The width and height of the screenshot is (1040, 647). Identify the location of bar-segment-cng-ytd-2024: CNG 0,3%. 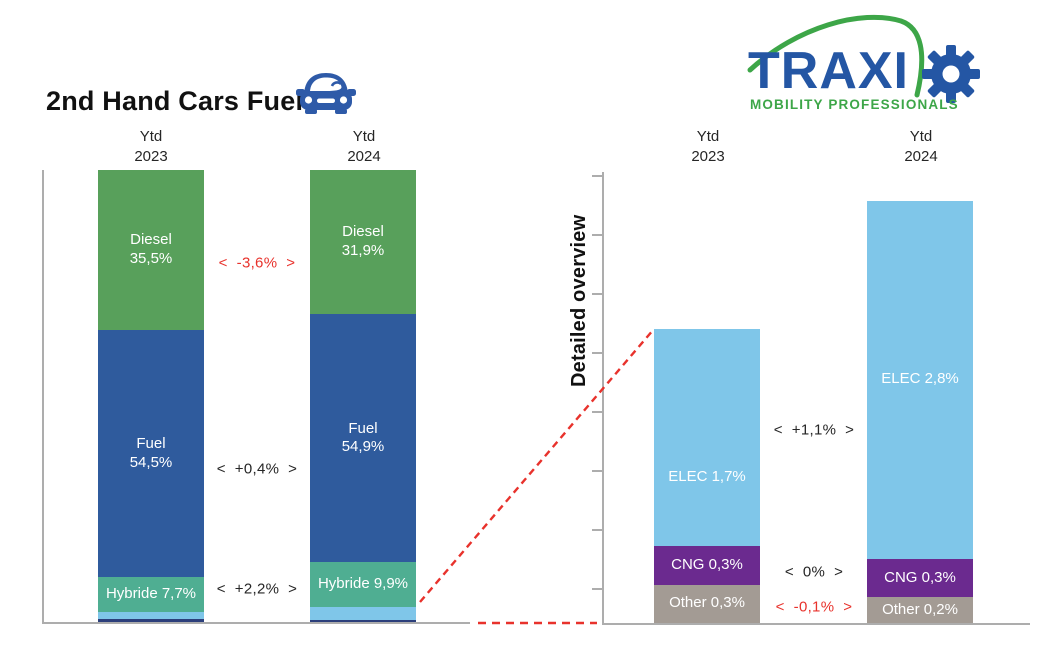
(920, 578).